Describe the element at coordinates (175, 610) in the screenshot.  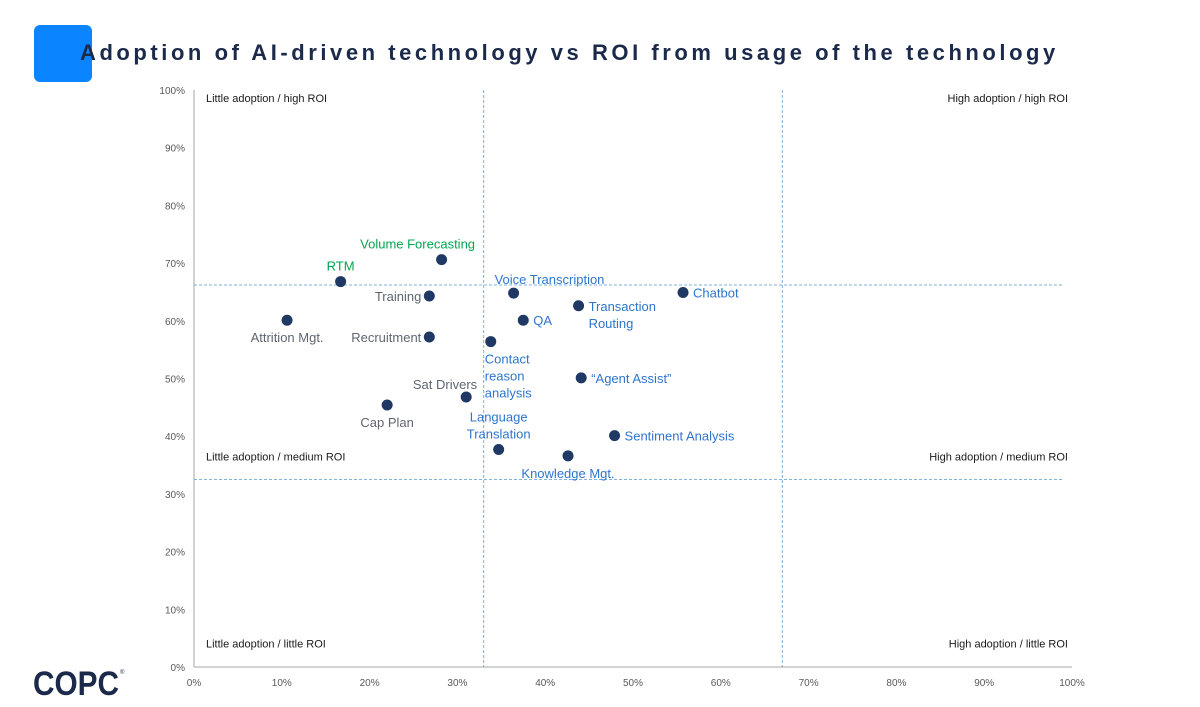
I see `y-tick-label: 10%` at that location.